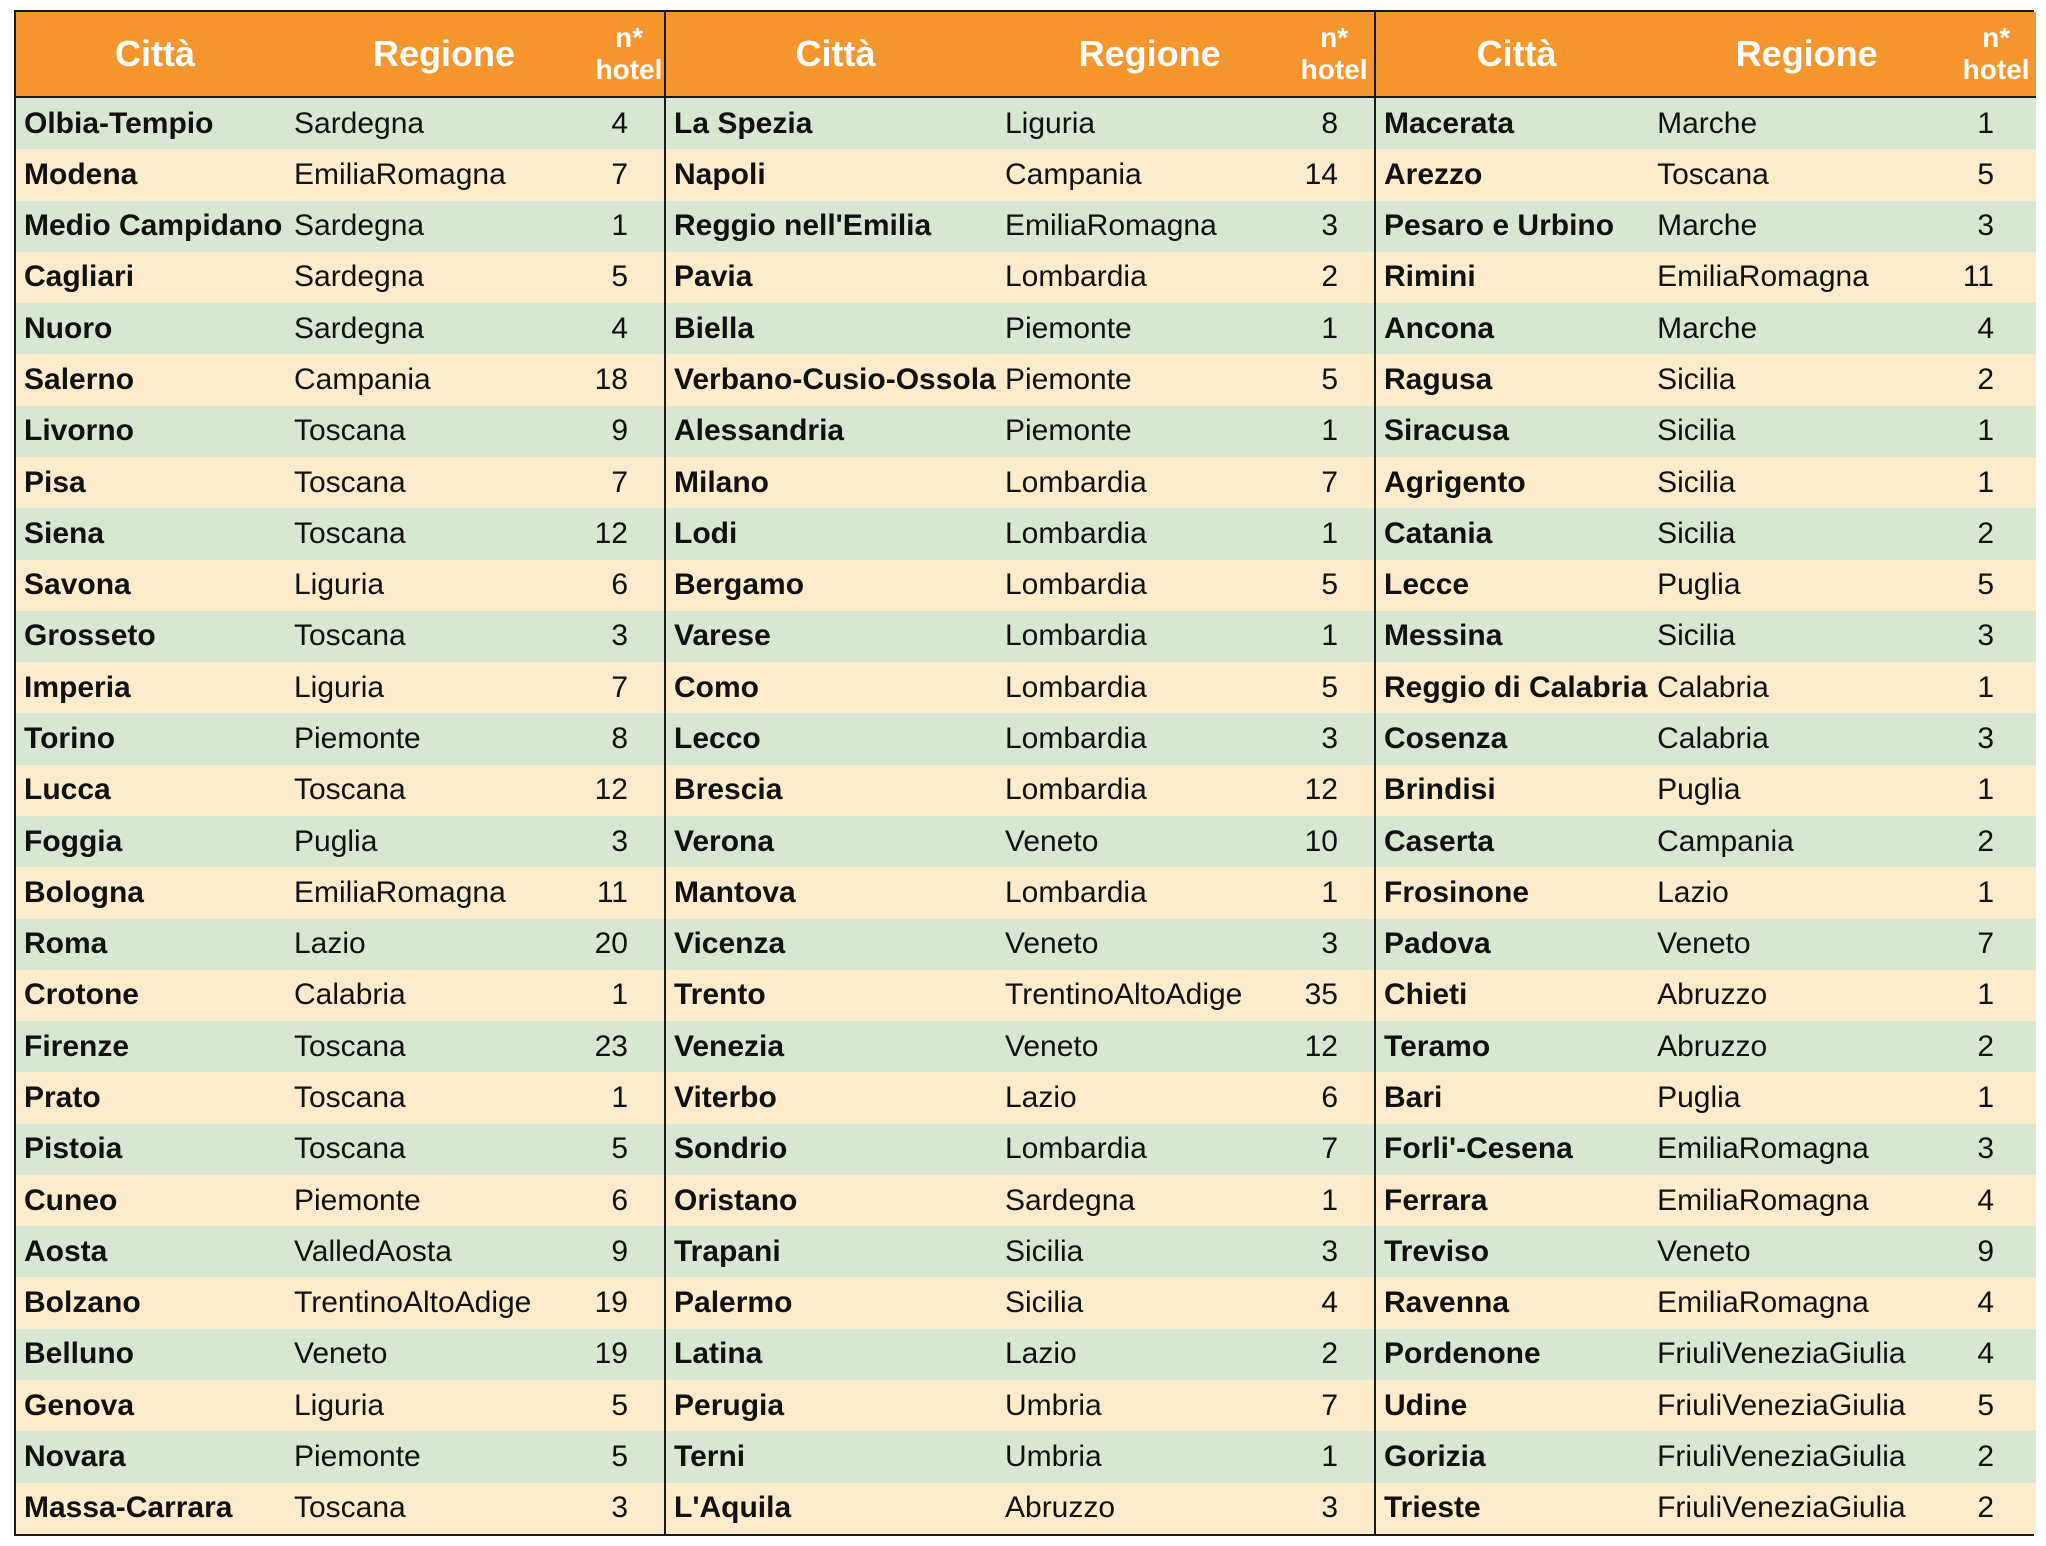 This screenshot has height=1546, width=2046. Describe the element at coordinates (1706, 636) in the screenshot. I see `table-row: Messina Sicilia 3` at that location.